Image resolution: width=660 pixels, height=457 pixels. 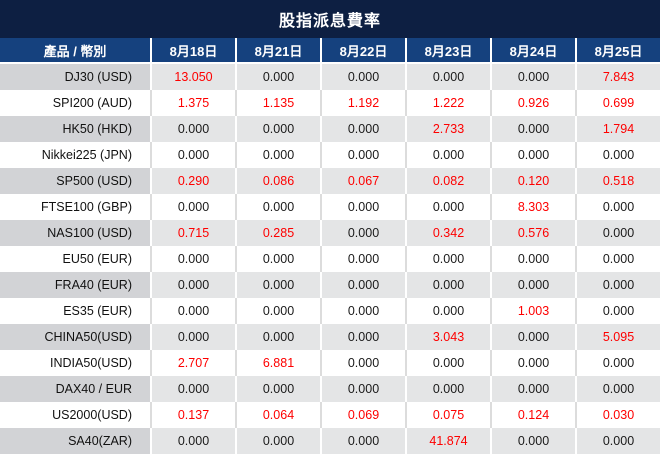 I want to click on column-header-date: 8月21日, so click(x=277, y=51).